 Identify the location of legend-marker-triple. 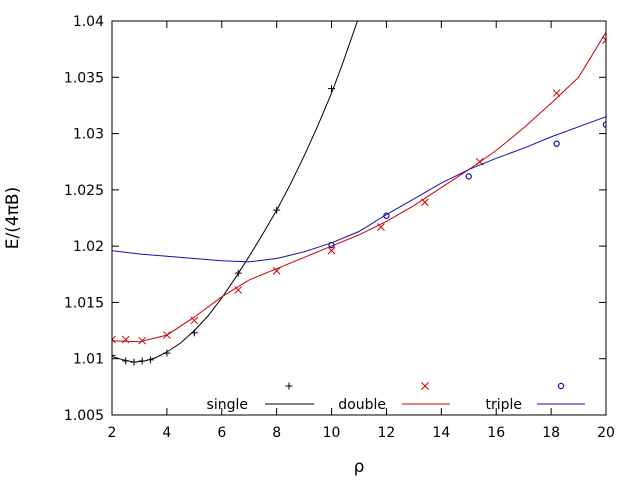
(561, 386).